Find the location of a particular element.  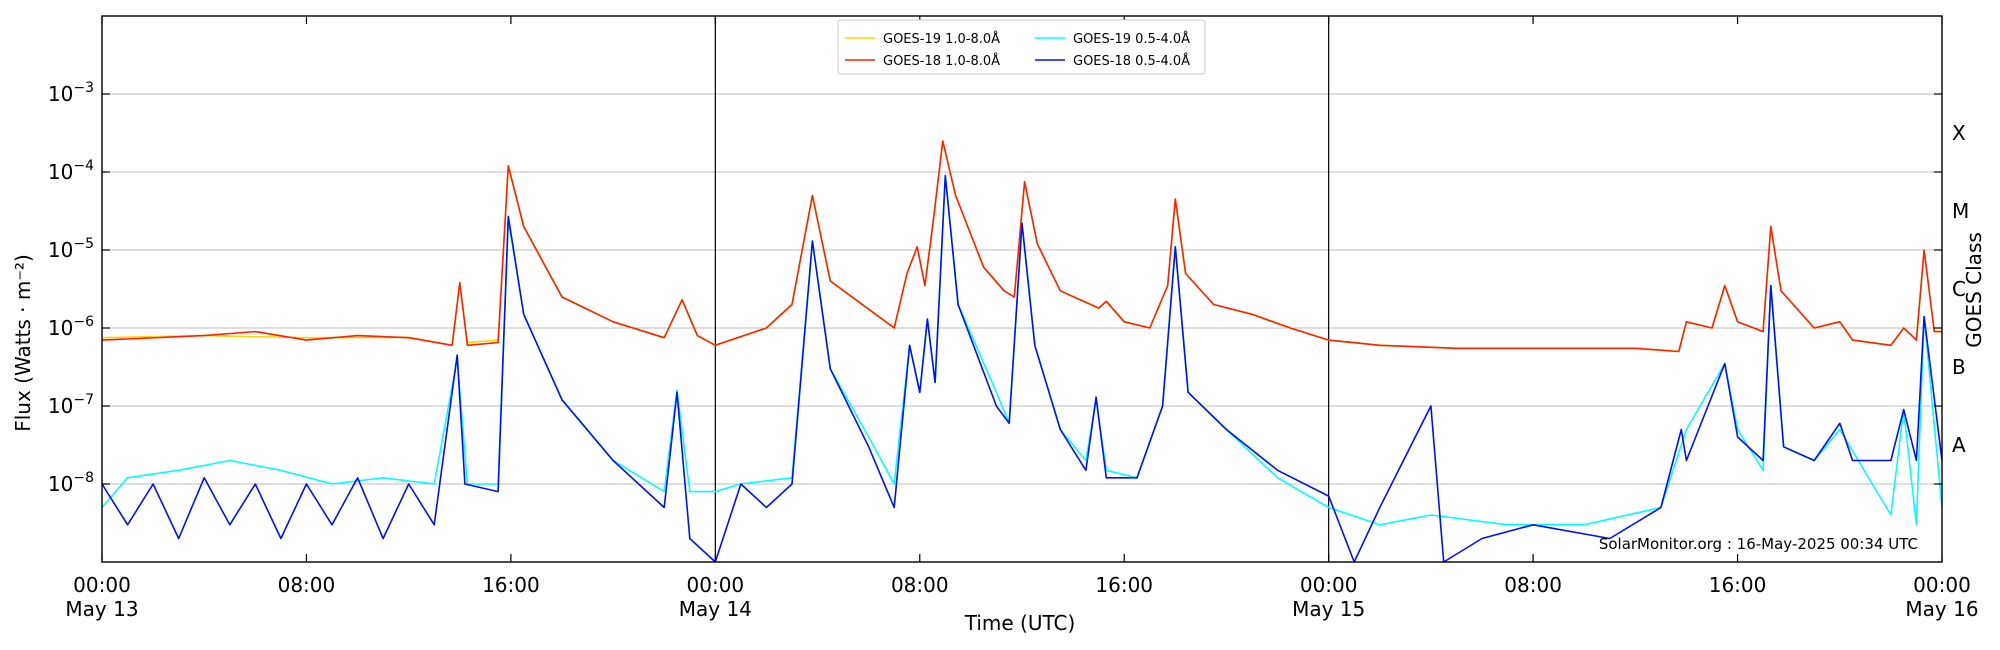

goes-class-label: B is located at coordinates (1959, 367).